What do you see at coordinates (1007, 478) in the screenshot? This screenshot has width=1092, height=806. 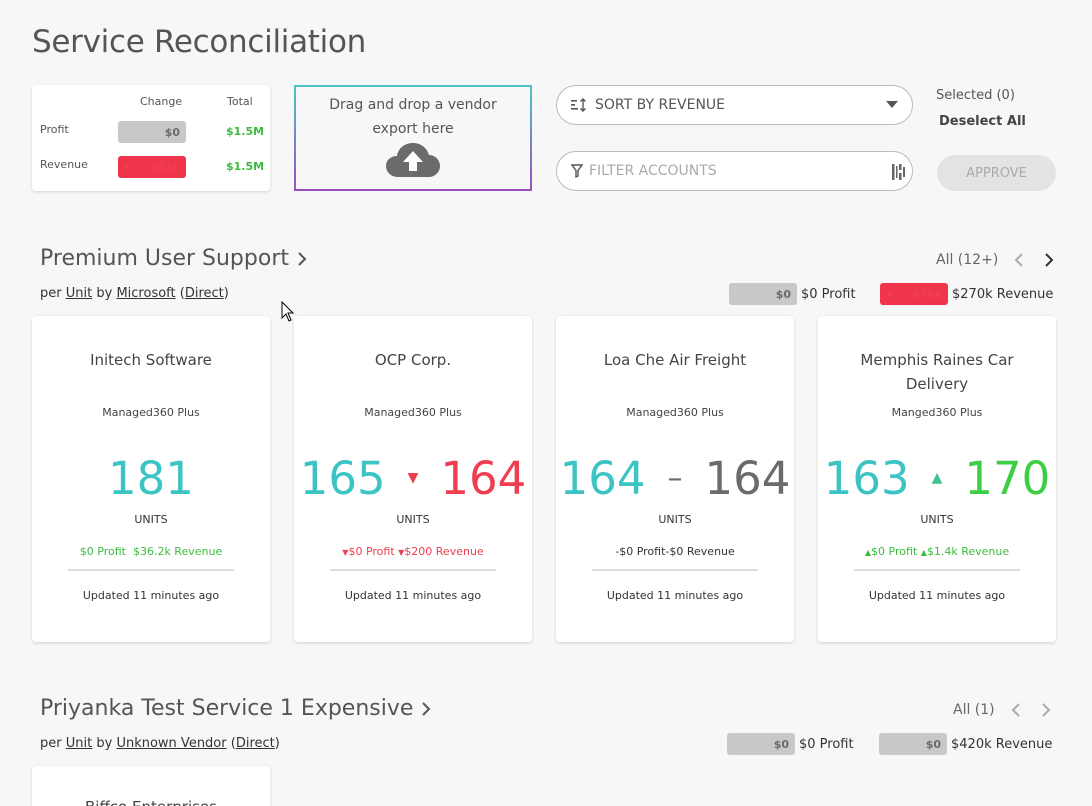 I see `current-unit-count: 170` at bounding box center [1007, 478].